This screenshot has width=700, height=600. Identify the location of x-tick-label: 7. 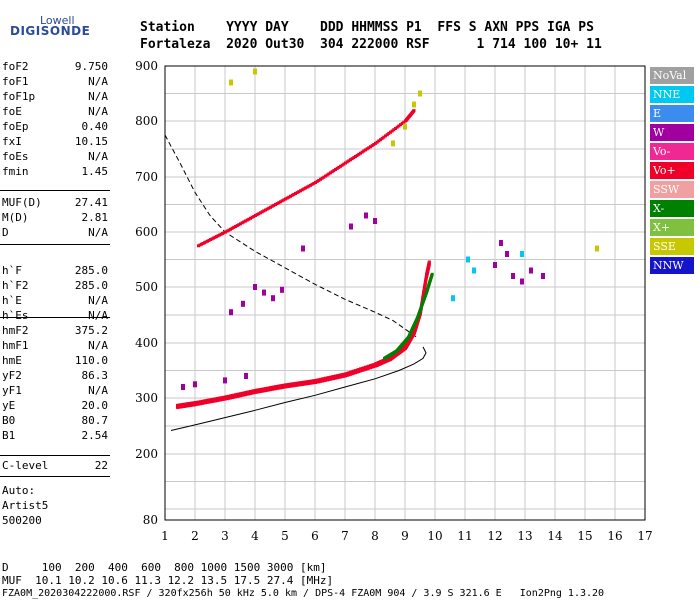
(345, 536).